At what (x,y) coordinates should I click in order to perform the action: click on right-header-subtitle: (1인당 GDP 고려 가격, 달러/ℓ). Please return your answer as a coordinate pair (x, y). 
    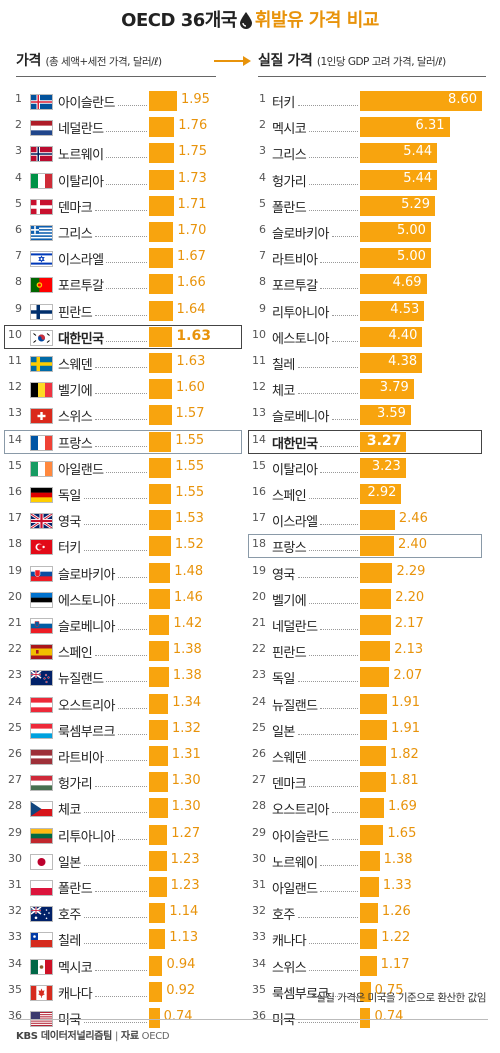
    Looking at the image, I should click on (381, 62).